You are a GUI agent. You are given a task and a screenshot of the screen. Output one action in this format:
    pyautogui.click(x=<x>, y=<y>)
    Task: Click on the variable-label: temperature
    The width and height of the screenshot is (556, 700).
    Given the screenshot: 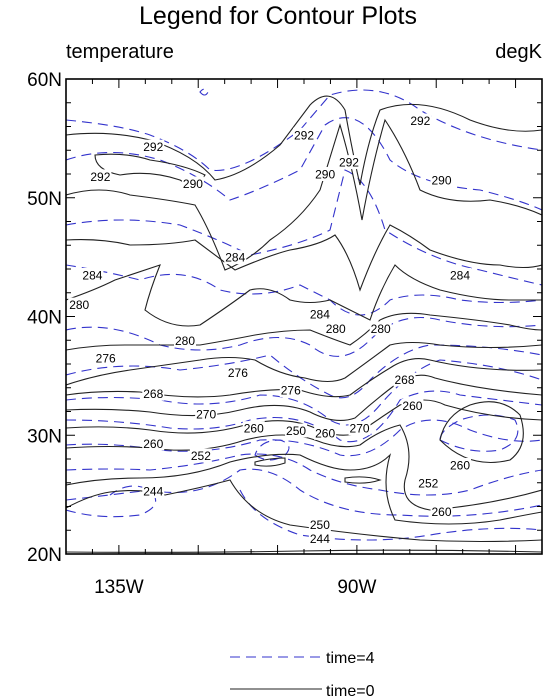 What is the action you would take?
    pyautogui.click(x=120, y=52)
    